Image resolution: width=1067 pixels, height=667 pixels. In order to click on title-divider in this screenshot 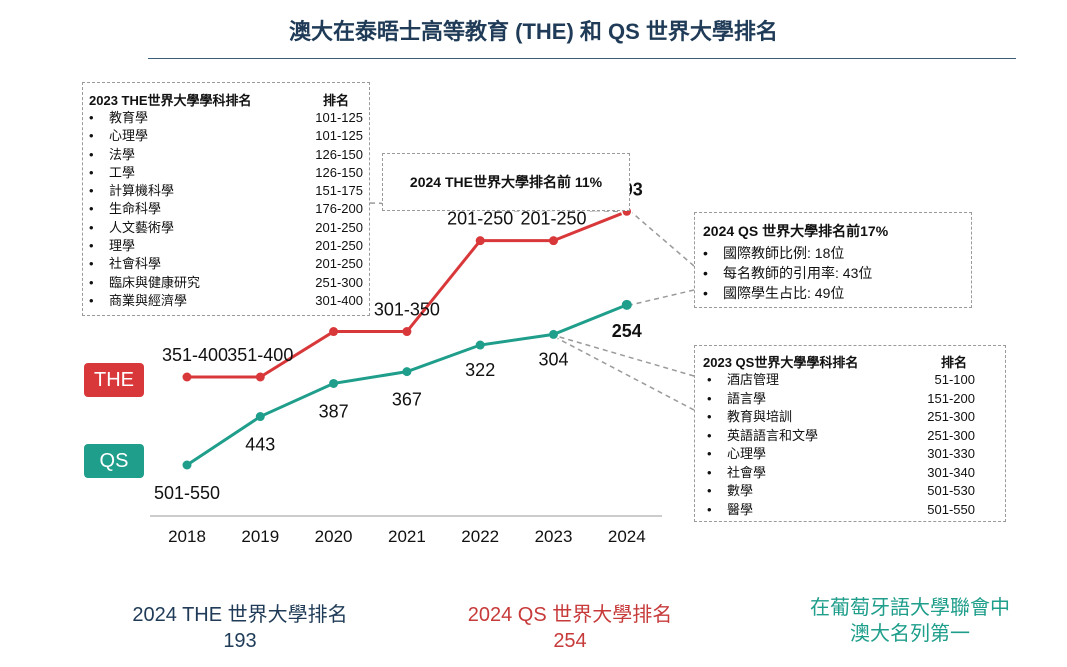, I will do `click(582, 58)`.